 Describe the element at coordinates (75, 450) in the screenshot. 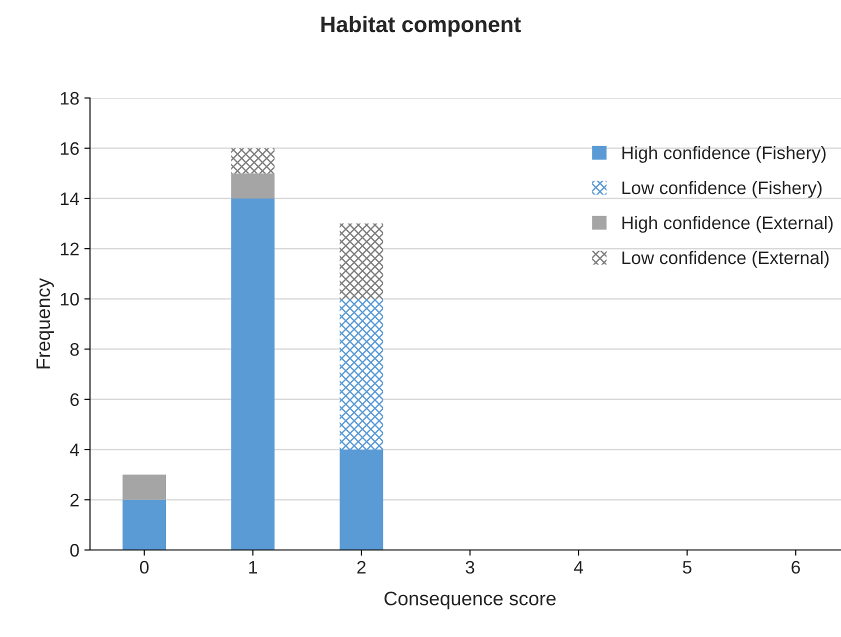

I see `y-tick-label: 4` at that location.